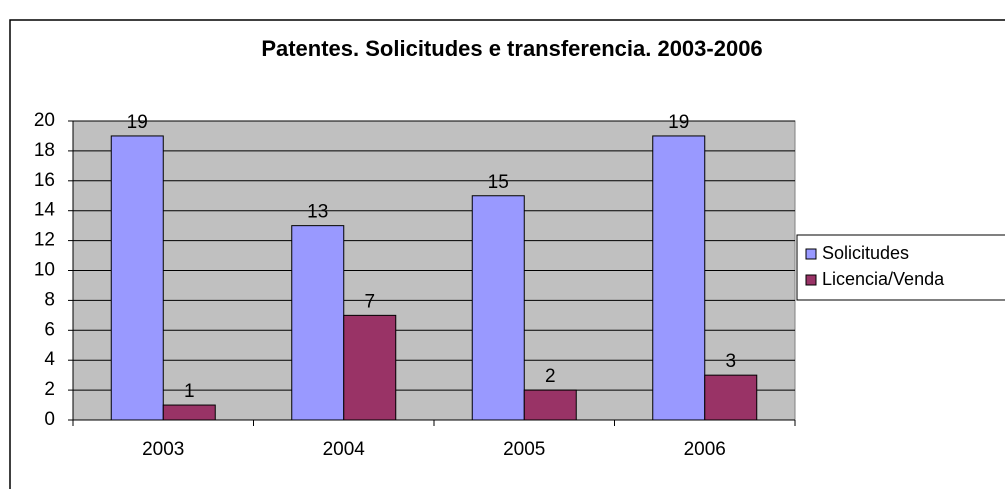 Image resolution: width=1005 pixels, height=489 pixels. I want to click on value-label: 2, so click(550, 376).